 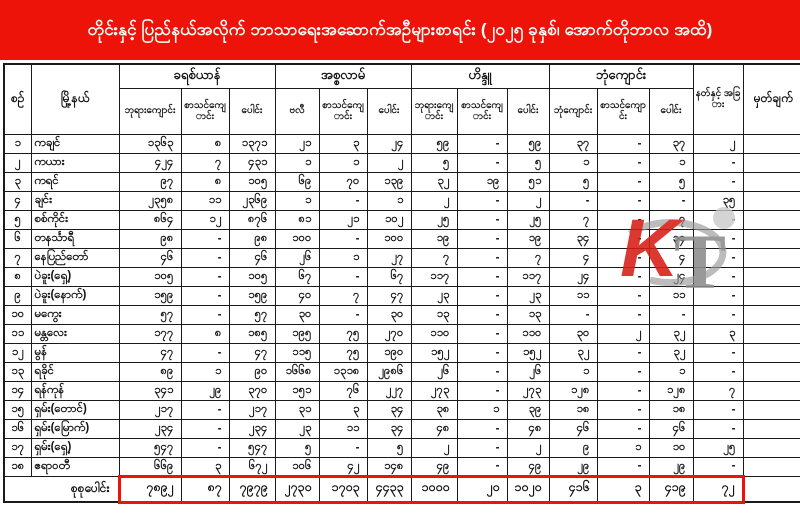 What do you see at coordinates (573, 489) in the screenshot?
I see `grand-total-value: ၄၁၆` at bounding box center [573, 489].